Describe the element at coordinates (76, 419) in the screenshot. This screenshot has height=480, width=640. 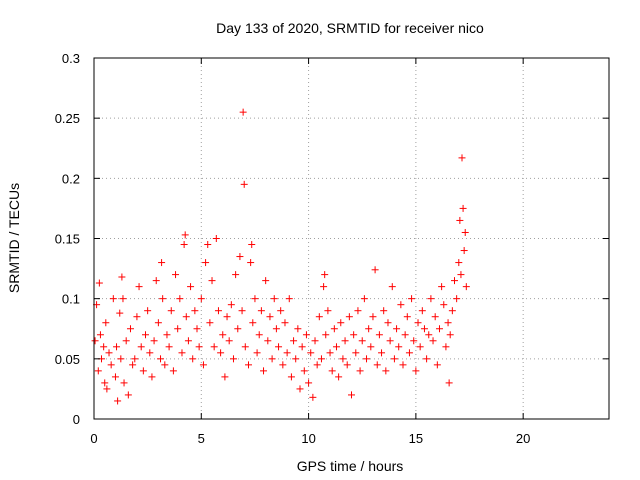
I see `y-tick-label: 0` at that location.